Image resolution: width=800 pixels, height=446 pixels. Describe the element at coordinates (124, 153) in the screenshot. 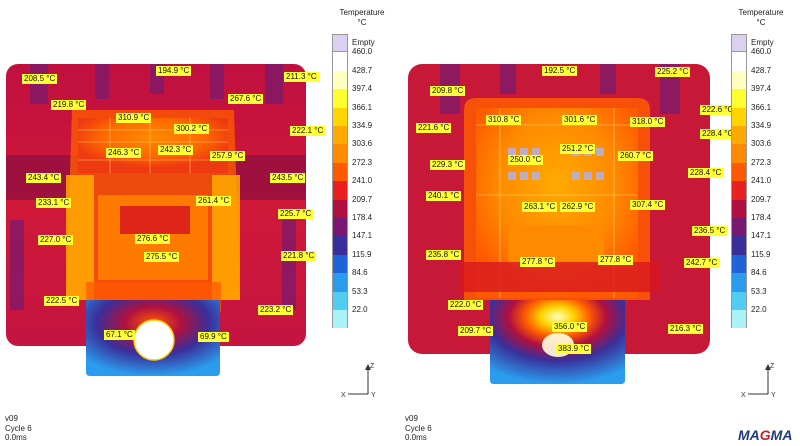

I see `temp-label: 246.3 °C` at that location.